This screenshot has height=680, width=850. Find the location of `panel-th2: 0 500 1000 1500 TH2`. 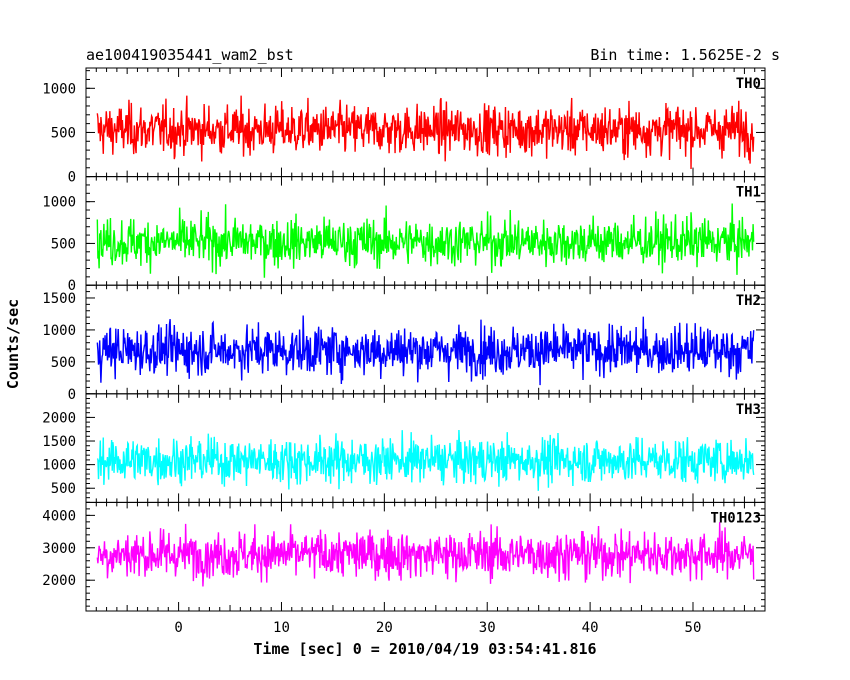

panel-th2: 0 500 1000 1500 TH2 is located at coordinates (404, 343).